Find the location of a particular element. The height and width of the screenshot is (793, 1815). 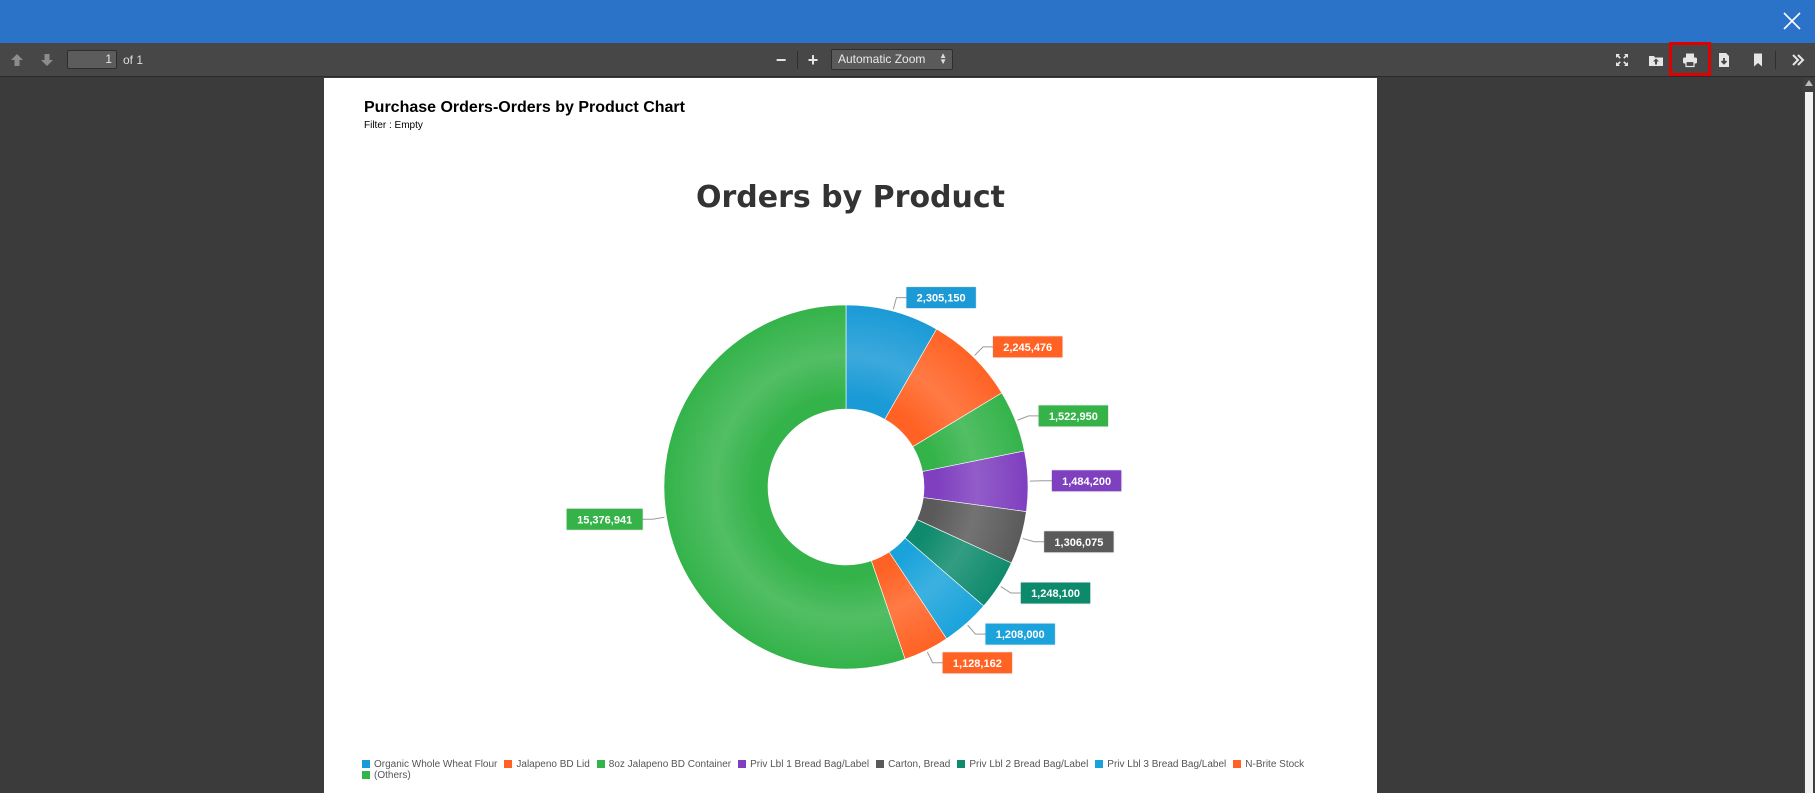

data-label: 15,376,941 is located at coordinates (604, 520).